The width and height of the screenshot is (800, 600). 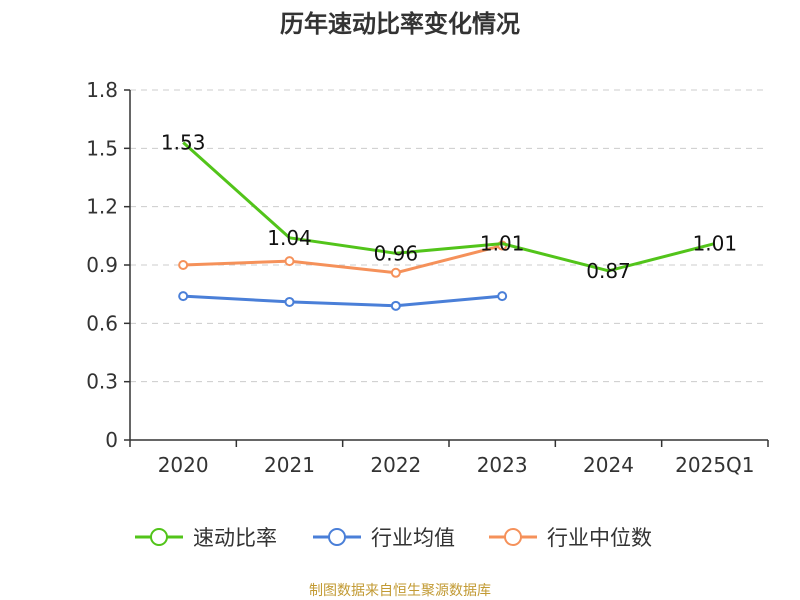 I want to click on legend: 速动比率 行业均值 行业中位数, so click(x=393, y=538).